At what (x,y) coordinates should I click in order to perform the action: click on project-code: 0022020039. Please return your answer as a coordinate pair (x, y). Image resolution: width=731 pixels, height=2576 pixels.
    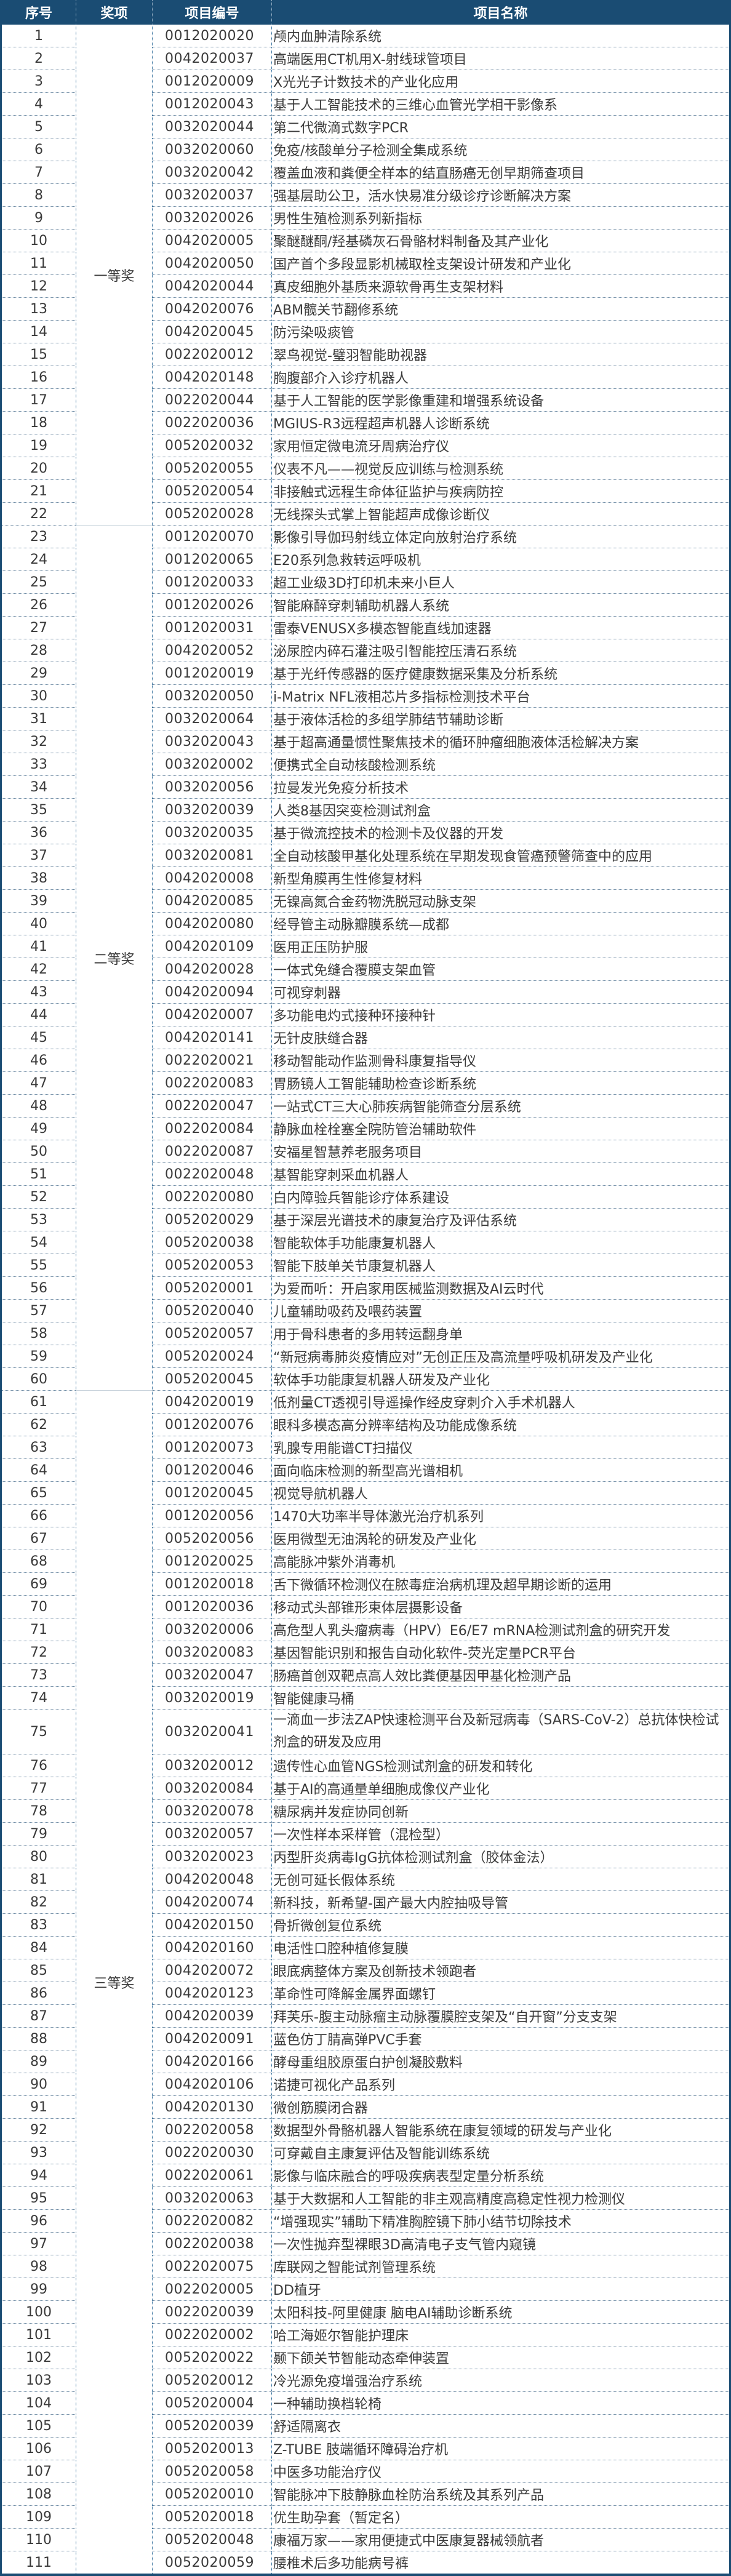
    Looking at the image, I should click on (212, 2312).